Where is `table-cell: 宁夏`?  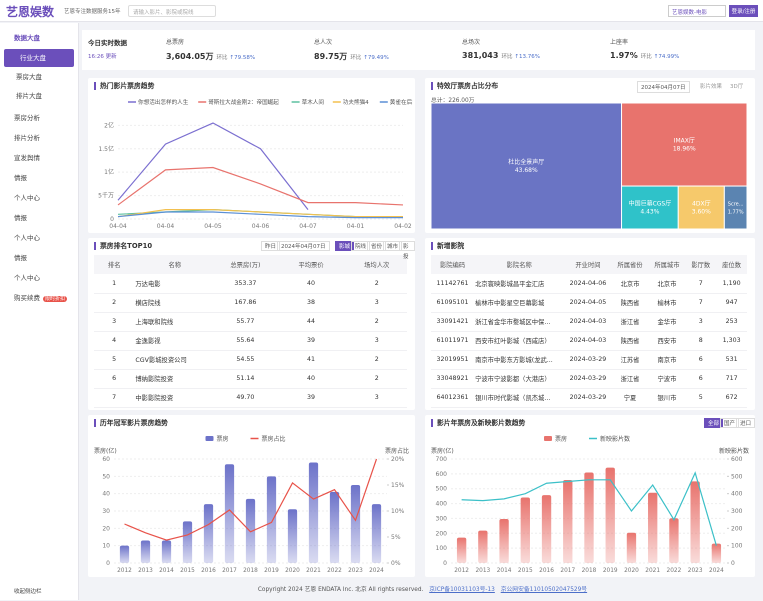
table-cell: 宁夏 is located at coordinates (630, 398).